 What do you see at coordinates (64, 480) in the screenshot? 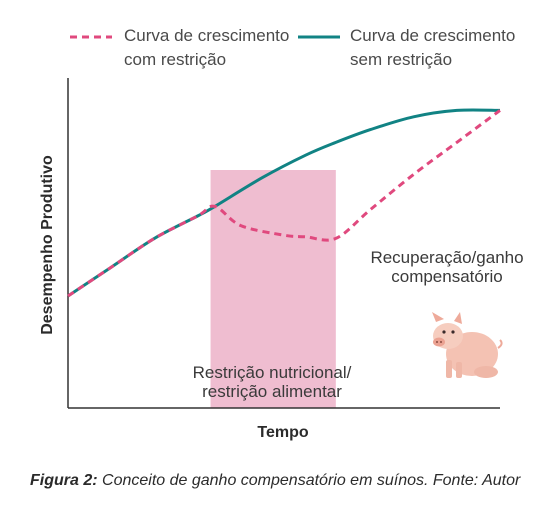
I see `figure-caption-prefix: Figura 2:` at bounding box center [64, 480].